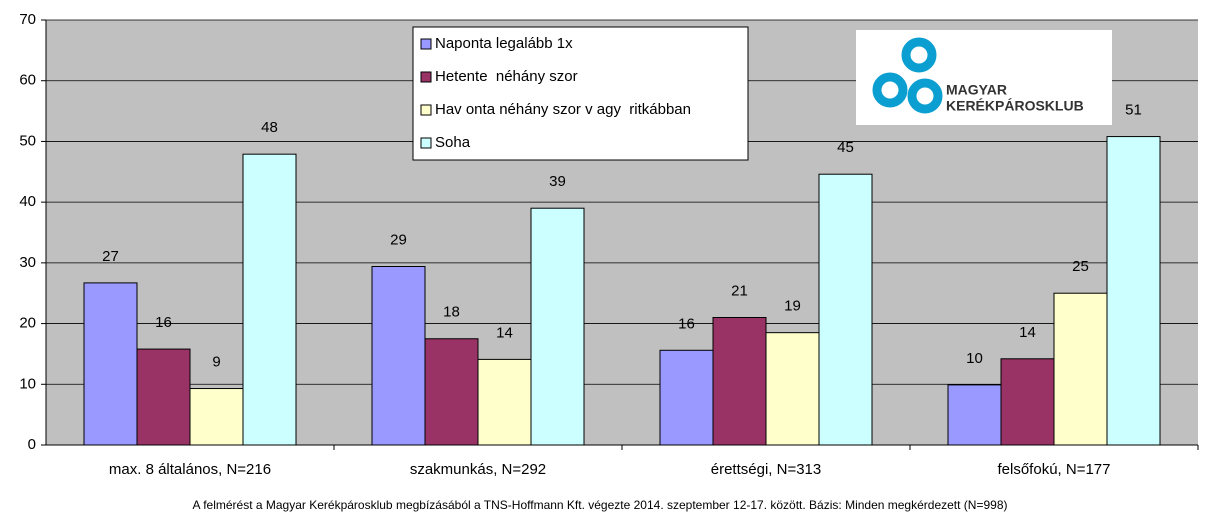  What do you see at coordinates (504, 43) in the screenshot?
I see `legend-label: Naponta legalább 1x` at bounding box center [504, 43].